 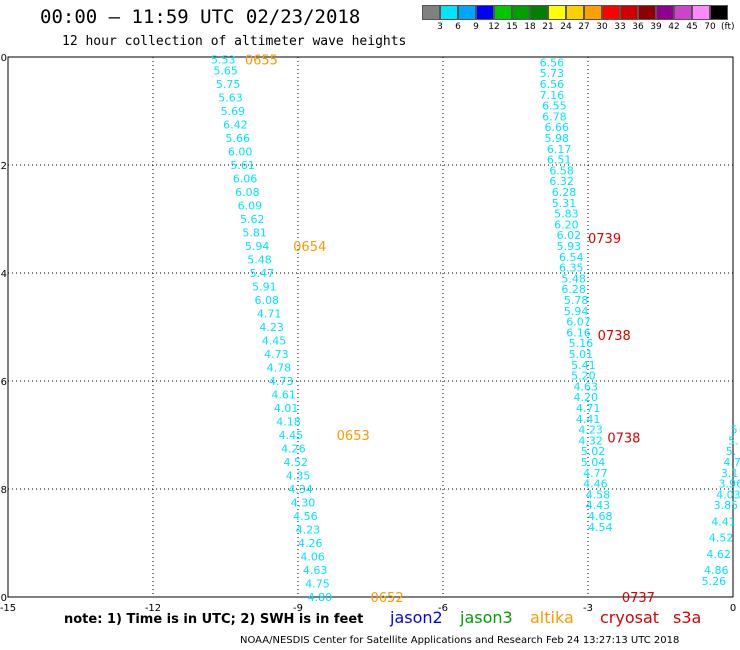 What do you see at coordinates (692, 27) in the screenshot?
I see `legend-label: 45` at bounding box center [692, 27].